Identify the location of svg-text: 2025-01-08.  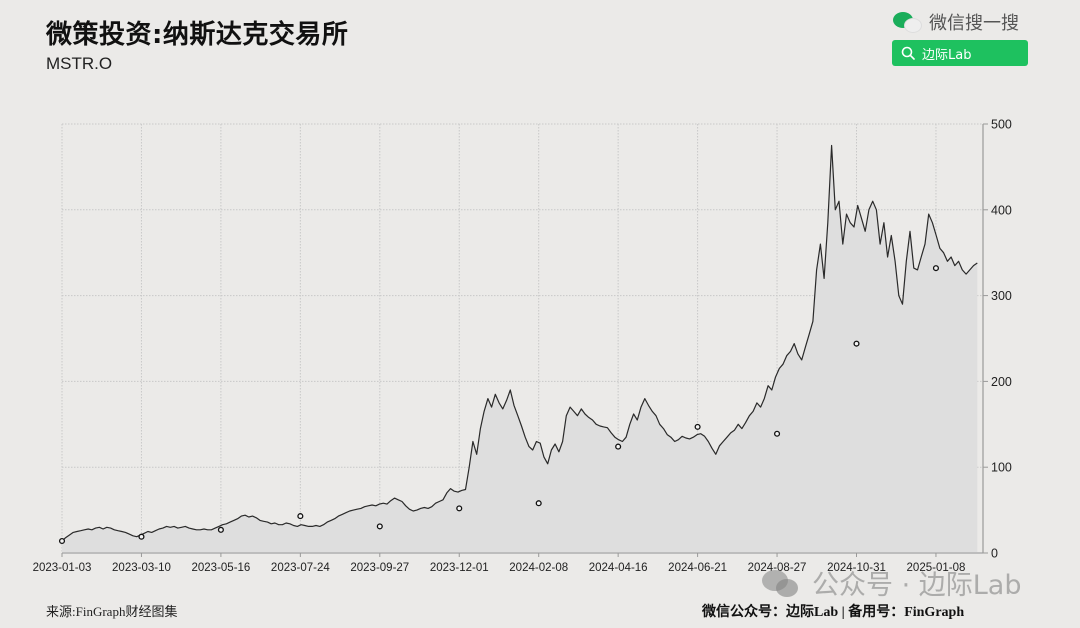
(936, 568).